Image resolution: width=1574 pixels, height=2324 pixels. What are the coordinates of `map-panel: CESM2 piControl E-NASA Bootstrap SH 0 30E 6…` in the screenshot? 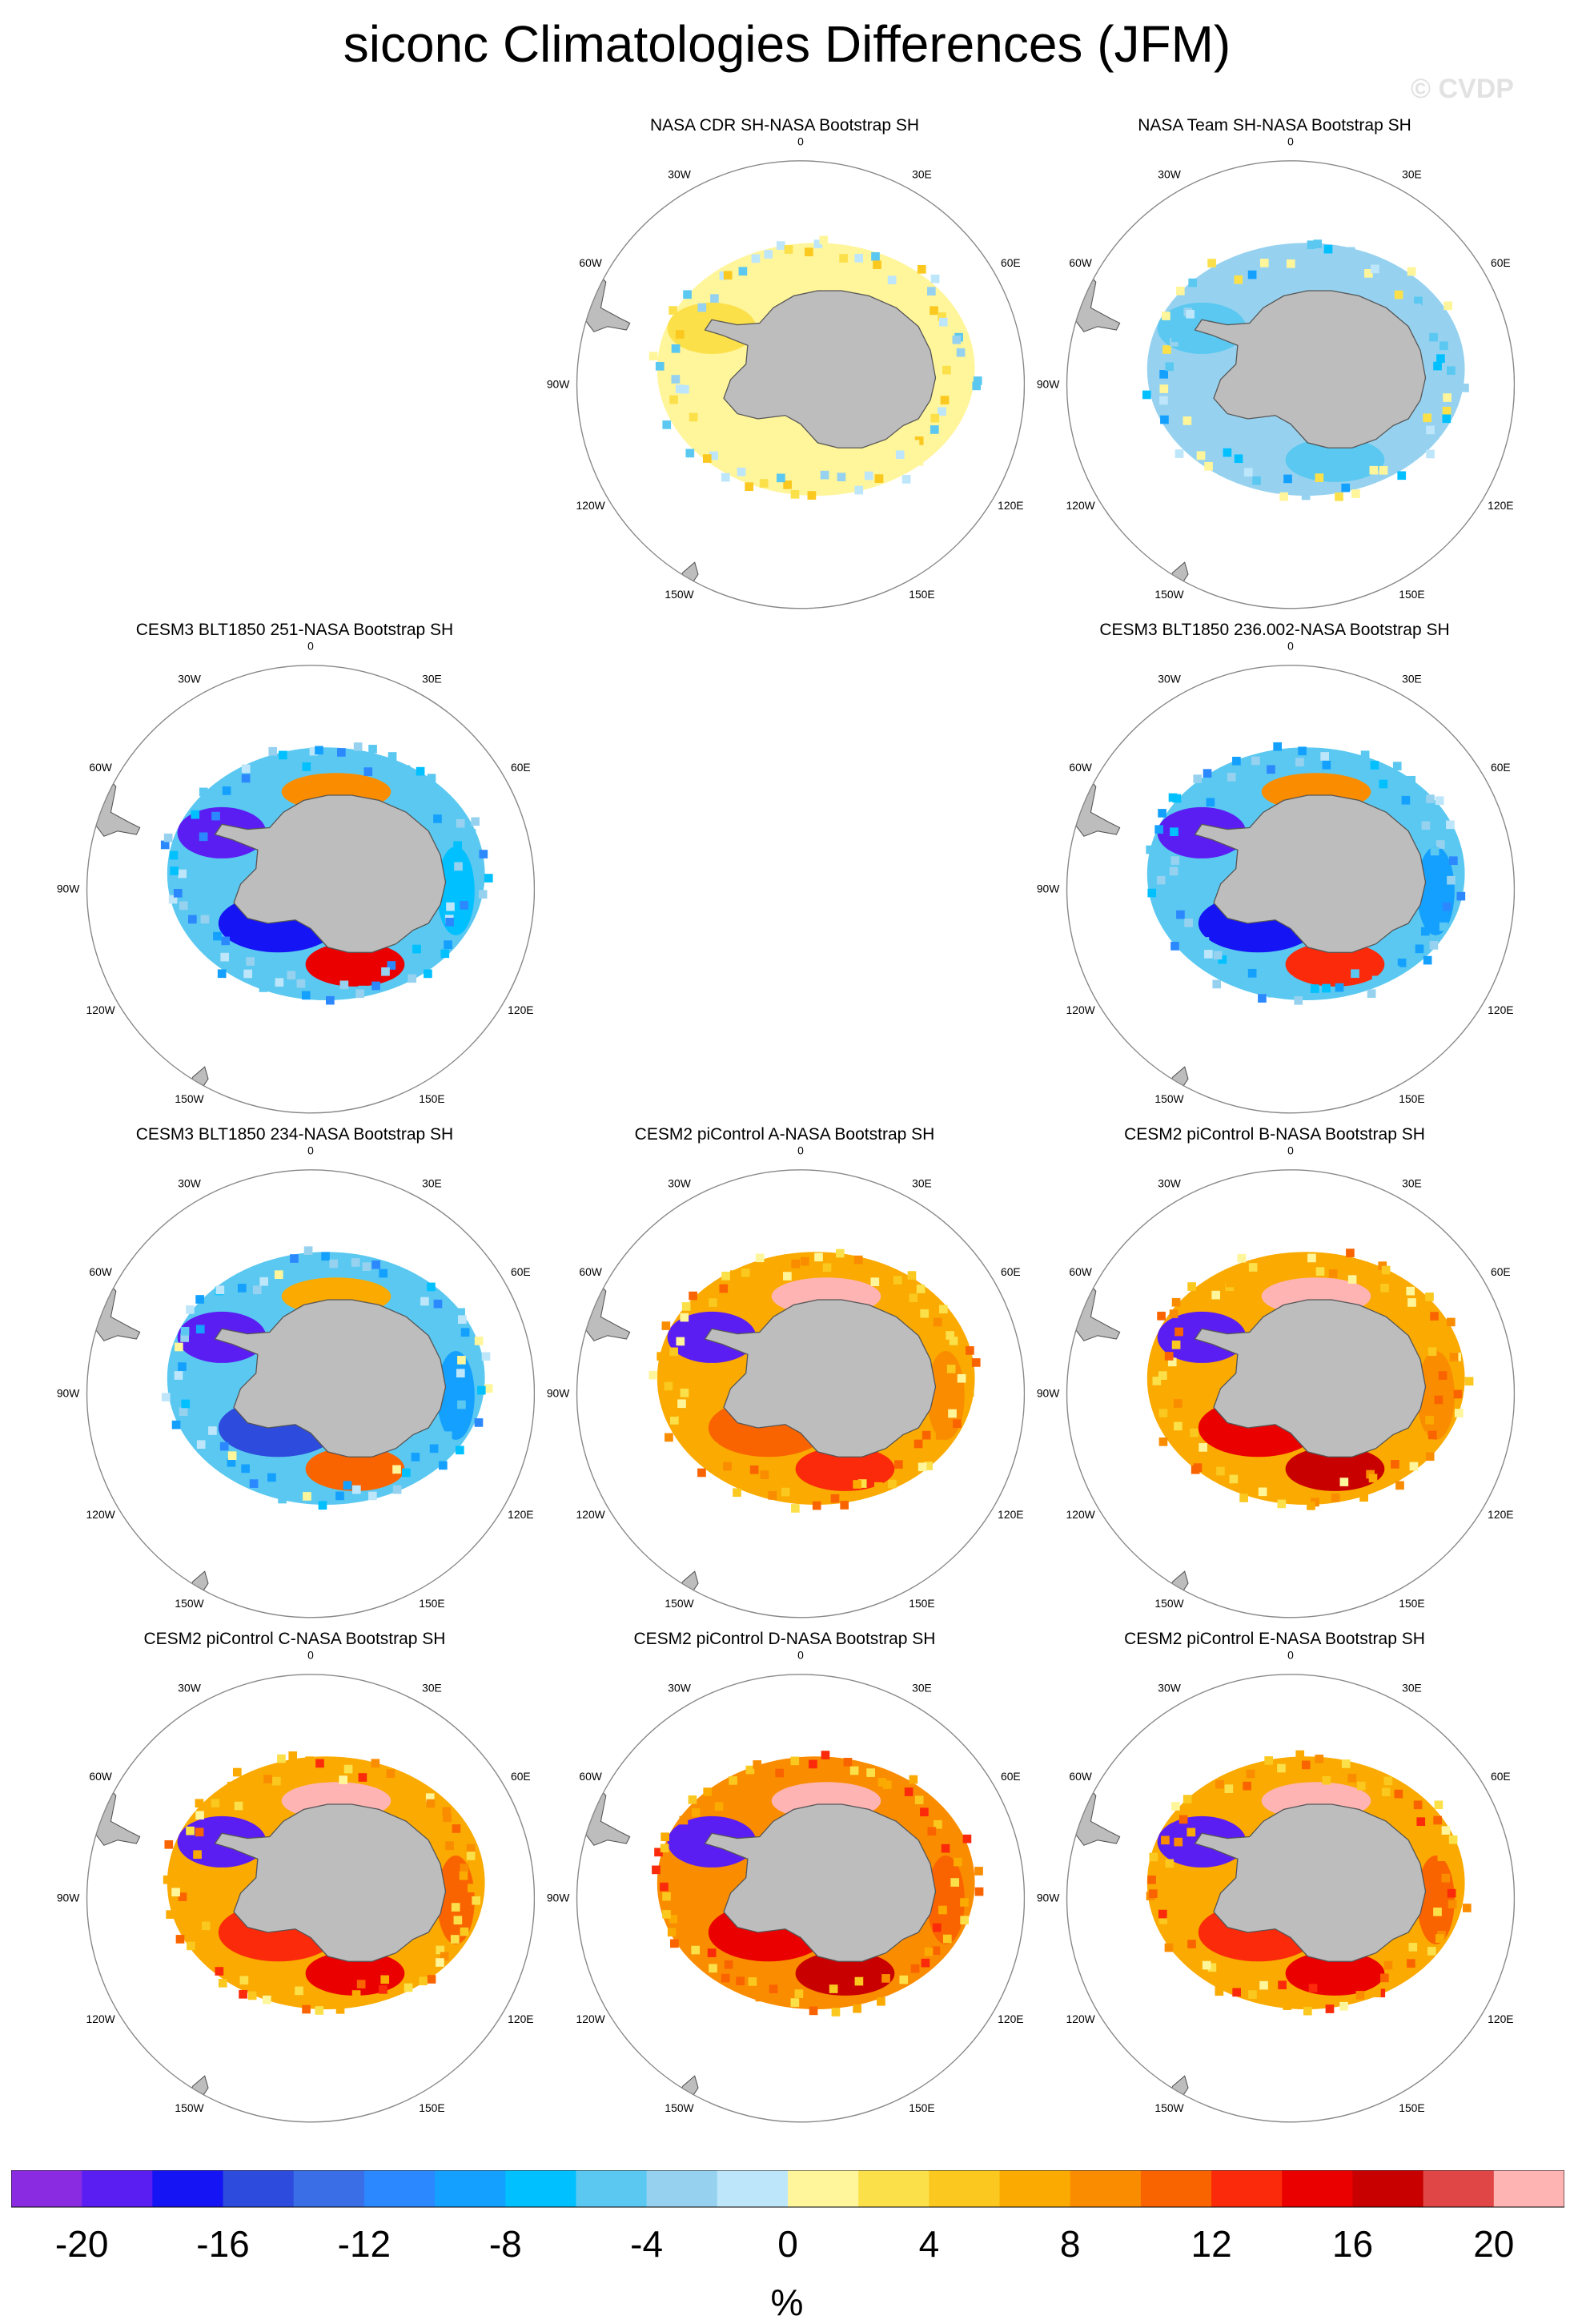 It's located at (1274, 1878).